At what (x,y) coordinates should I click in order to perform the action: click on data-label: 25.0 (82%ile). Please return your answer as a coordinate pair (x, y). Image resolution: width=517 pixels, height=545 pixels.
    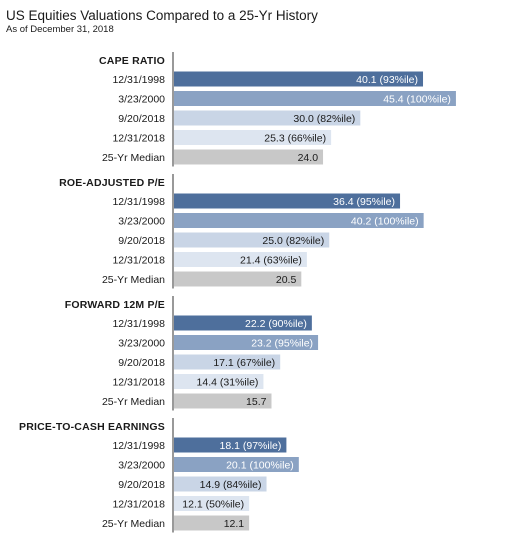
    Looking at the image, I should click on (293, 241).